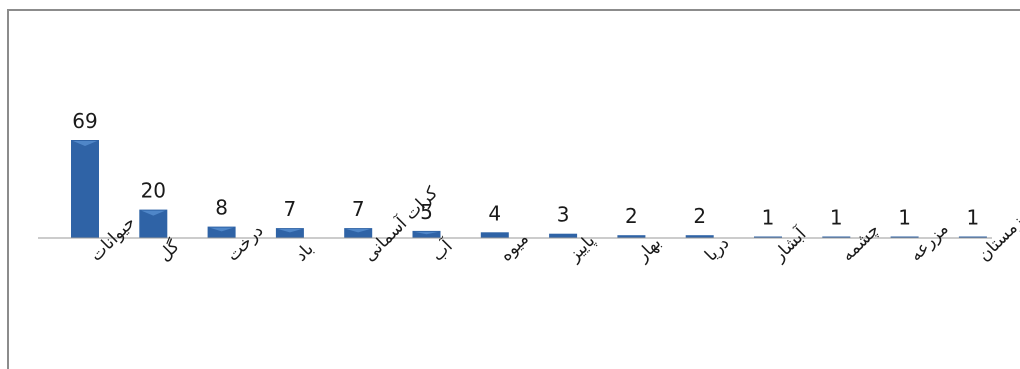 The height and width of the screenshot is (369, 1020). What do you see at coordinates (426, 212) in the screenshot?
I see `data-label-6: 5` at bounding box center [426, 212].